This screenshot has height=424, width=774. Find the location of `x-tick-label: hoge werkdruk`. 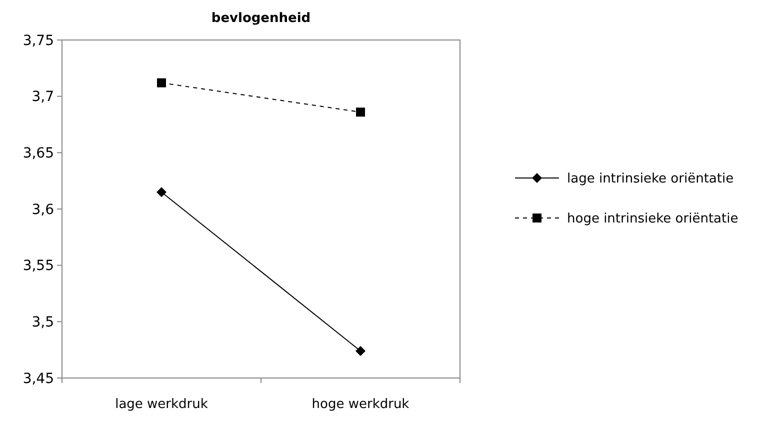

x-tick-label: hoge werkdruk is located at coordinates (361, 404).